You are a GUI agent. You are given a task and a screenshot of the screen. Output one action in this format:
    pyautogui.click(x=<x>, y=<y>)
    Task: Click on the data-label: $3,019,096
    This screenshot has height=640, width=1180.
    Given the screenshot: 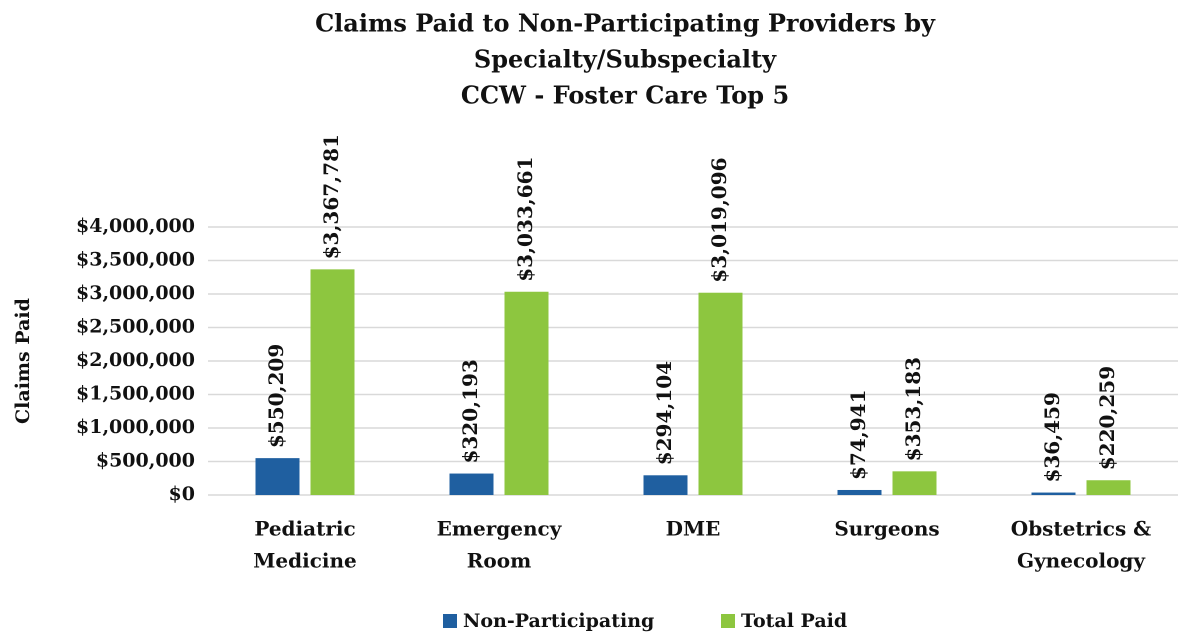 What is the action you would take?
    pyautogui.click(x=719, y=219)
    